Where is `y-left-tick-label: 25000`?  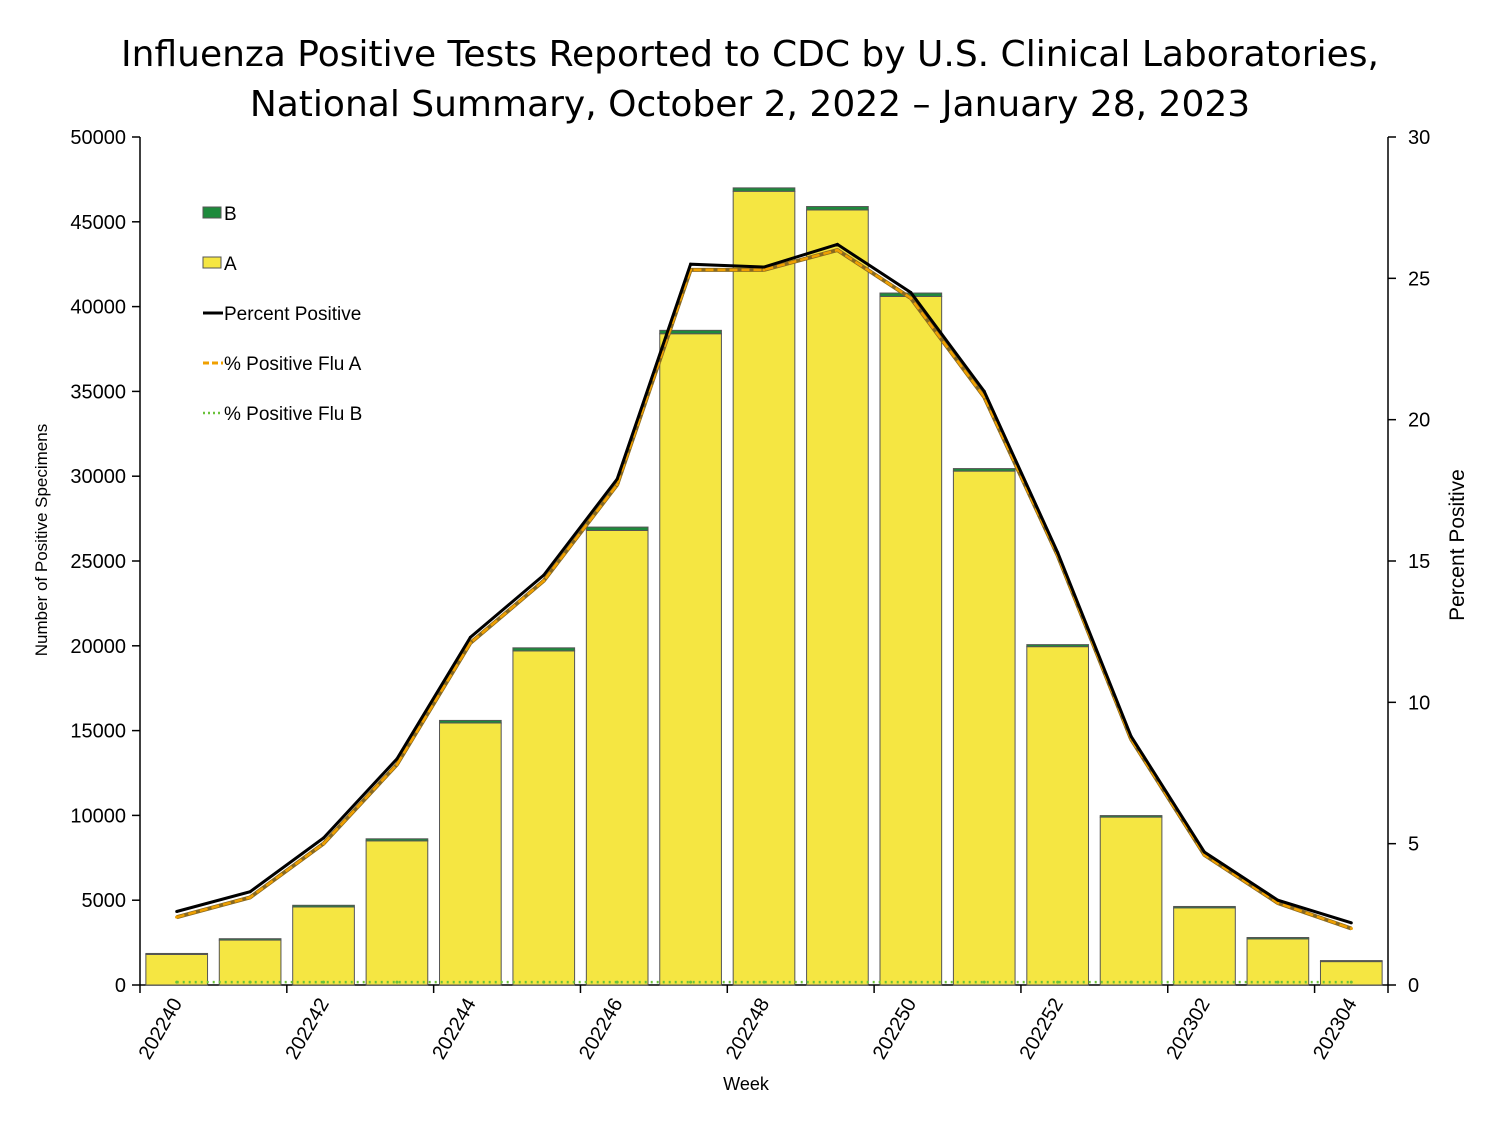
y-left-tick-label: 25000 is located at coordinates (98, 562).